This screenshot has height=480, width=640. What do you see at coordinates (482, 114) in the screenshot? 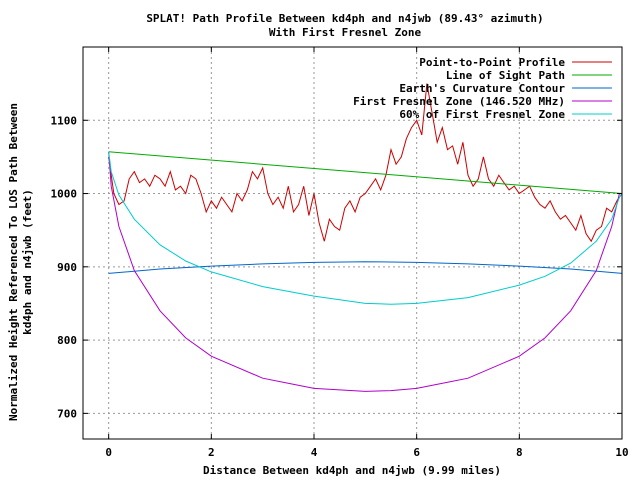
I see `legend-label: 60% of First Fresnel Zone` at bounding box center [482, 114].